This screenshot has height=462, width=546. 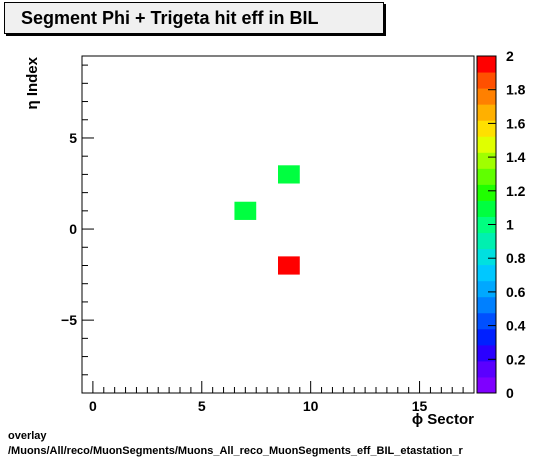 What do you see at coordinates (27, 436) in the screenshot?
I see `footer-line-1: overlay` at bounding box center [27, 436].